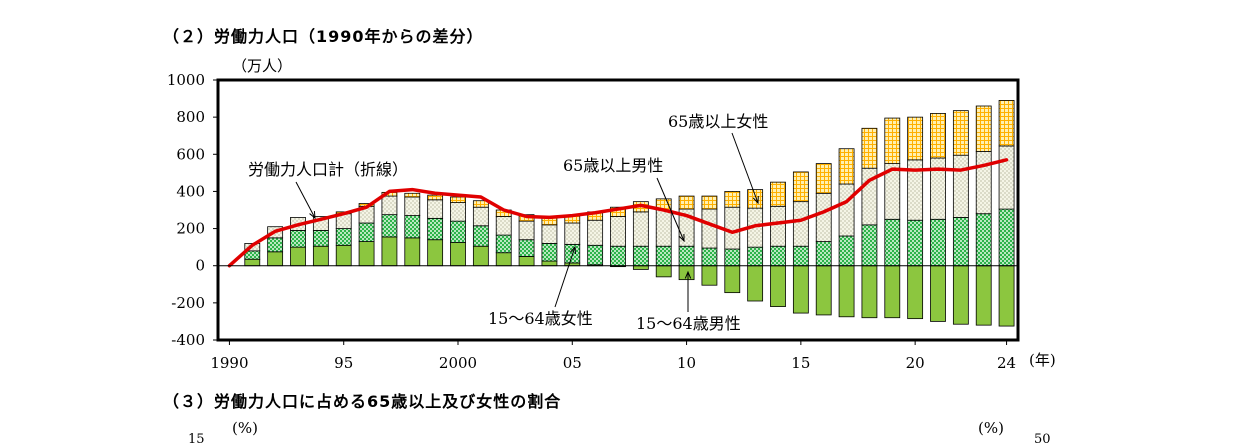 The image size is (1241, 447). Describe the element at coordinates (1006, 363) in the screenshot. I see `x-tick-label: 24` at that location.